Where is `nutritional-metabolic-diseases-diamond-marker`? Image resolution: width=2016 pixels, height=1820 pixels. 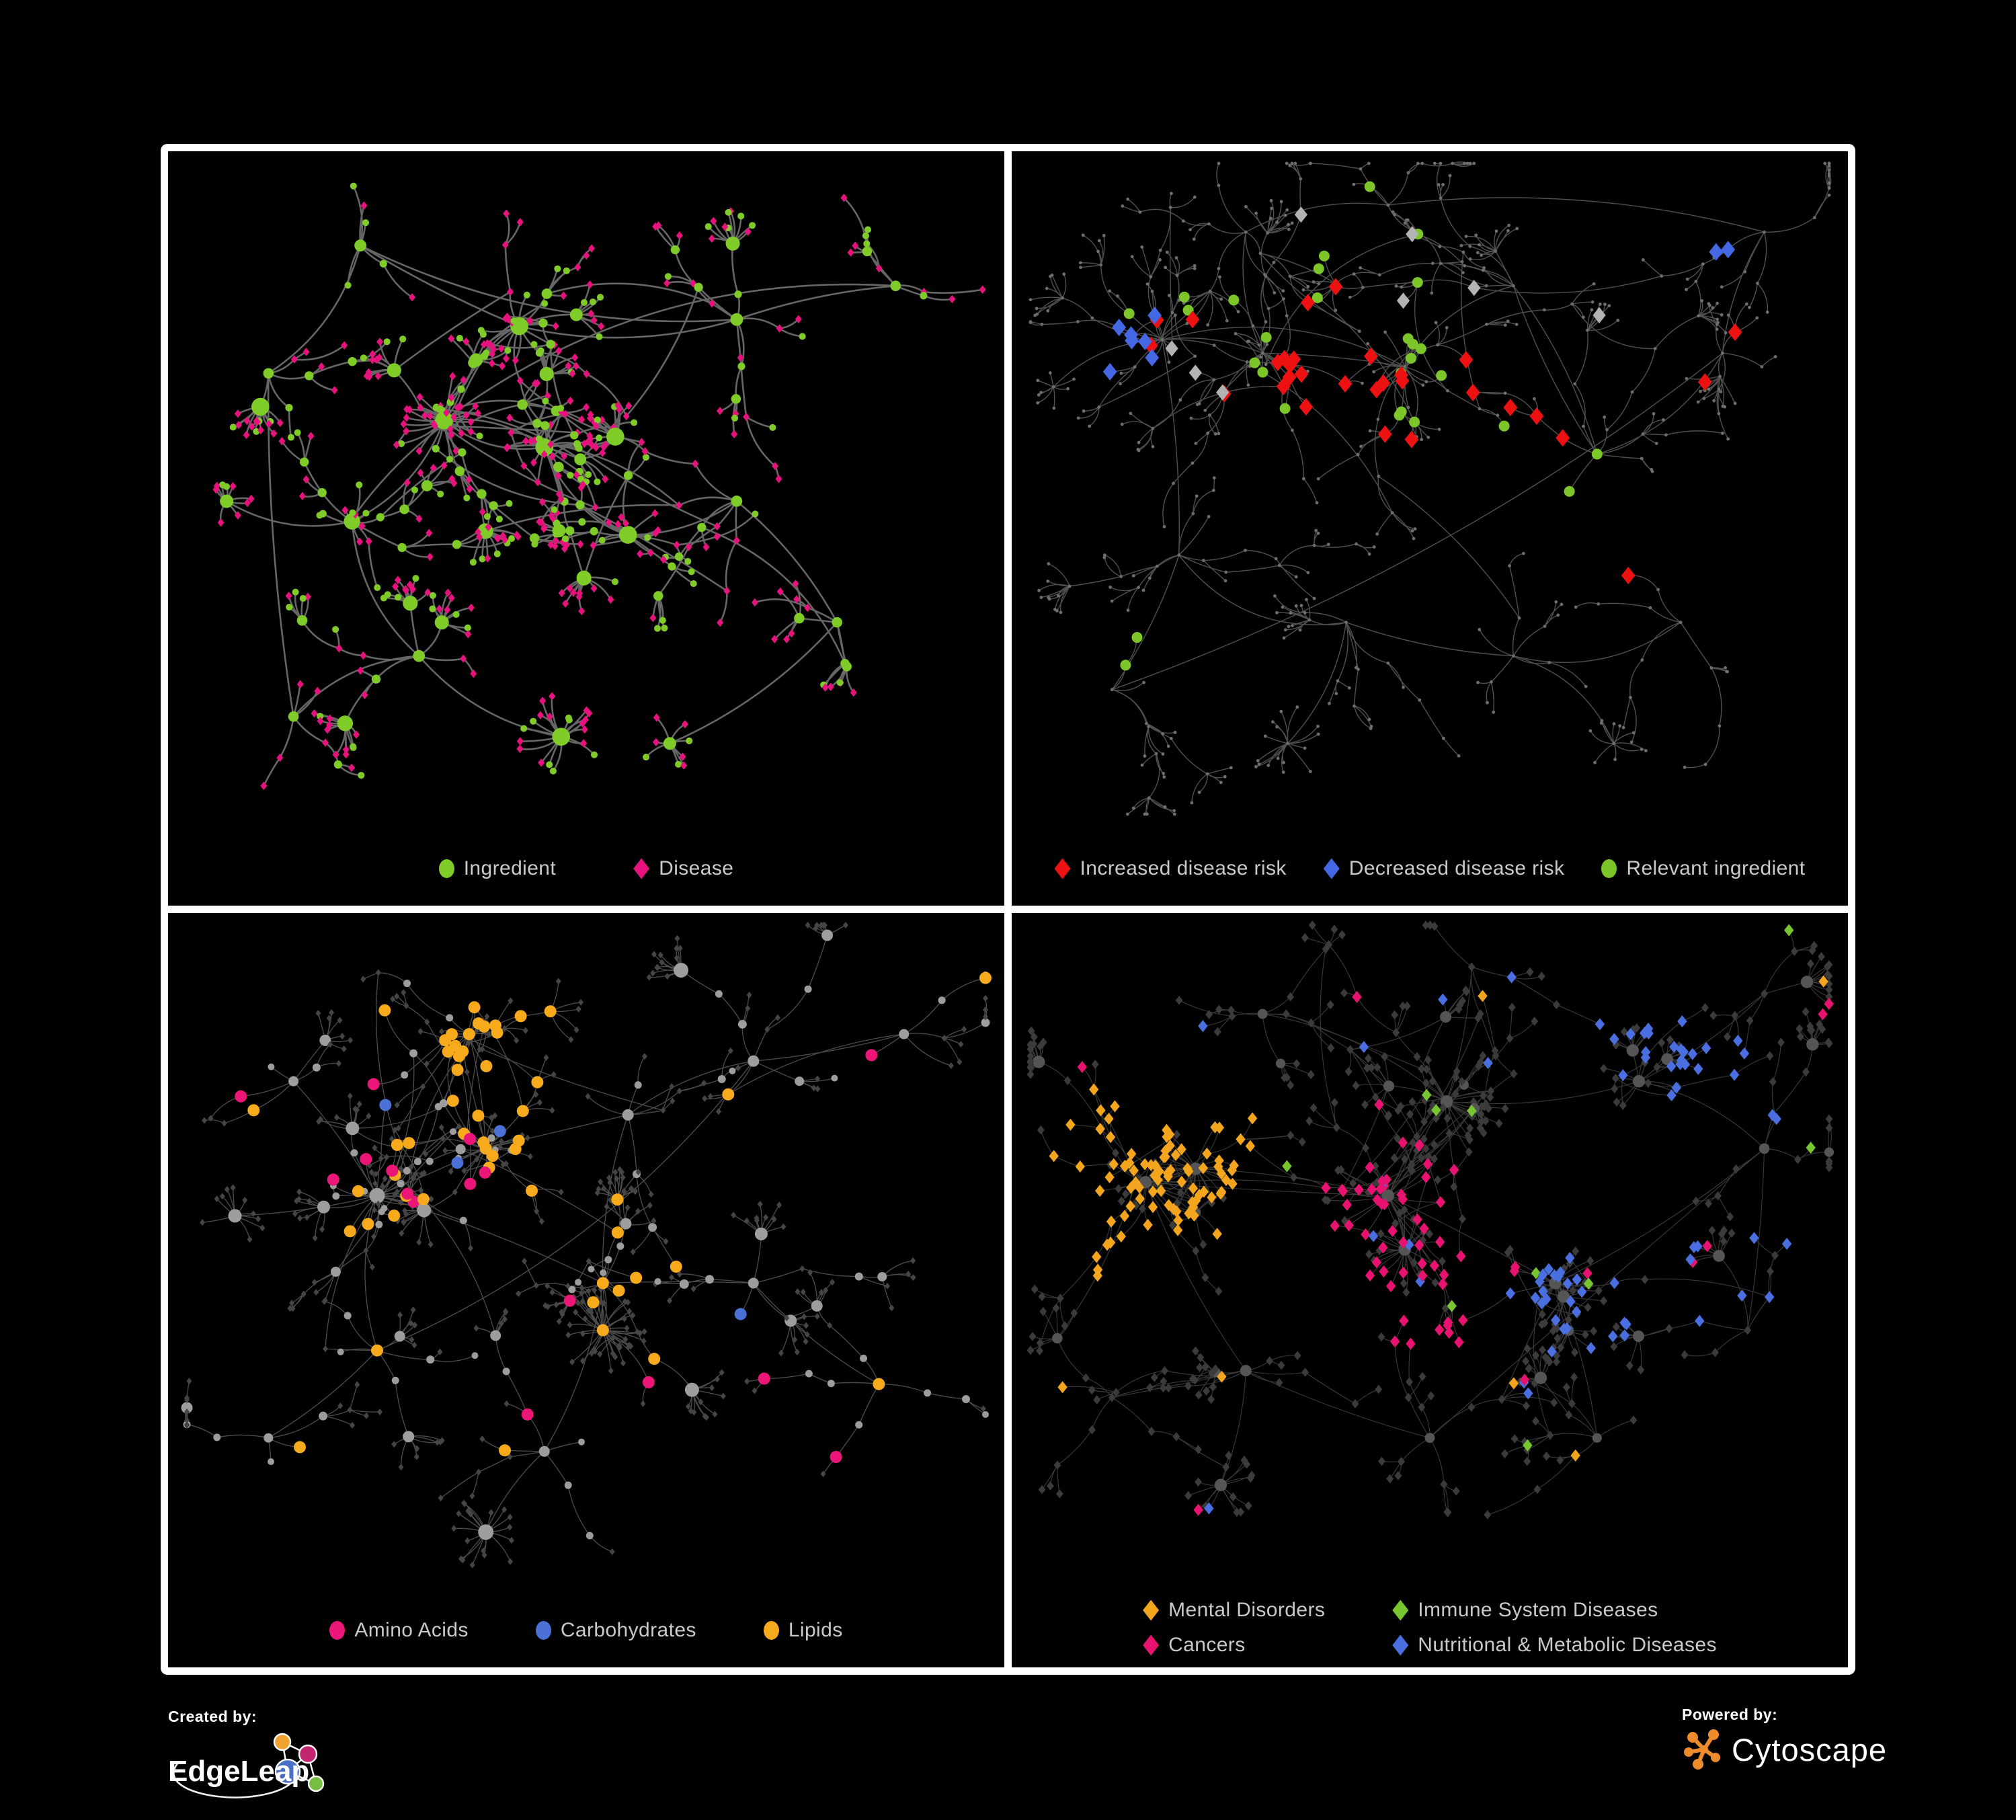 nutritional-metabolic-diseases-diamond-marker is located at coordinates (1400, 1645).